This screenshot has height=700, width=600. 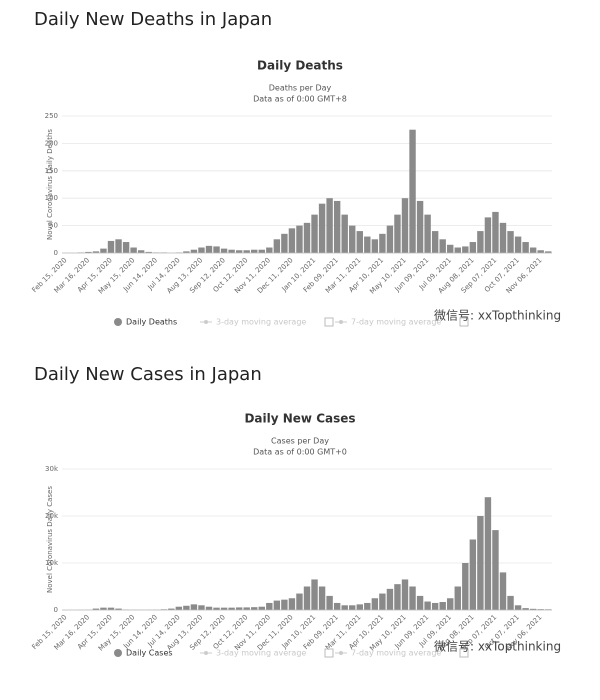 What do you see at coordinates (50, 184) in the screenshot?
I see `y-axis-label: Novel Coronavirus Daily Deaths` at bounding box center [50, 184].